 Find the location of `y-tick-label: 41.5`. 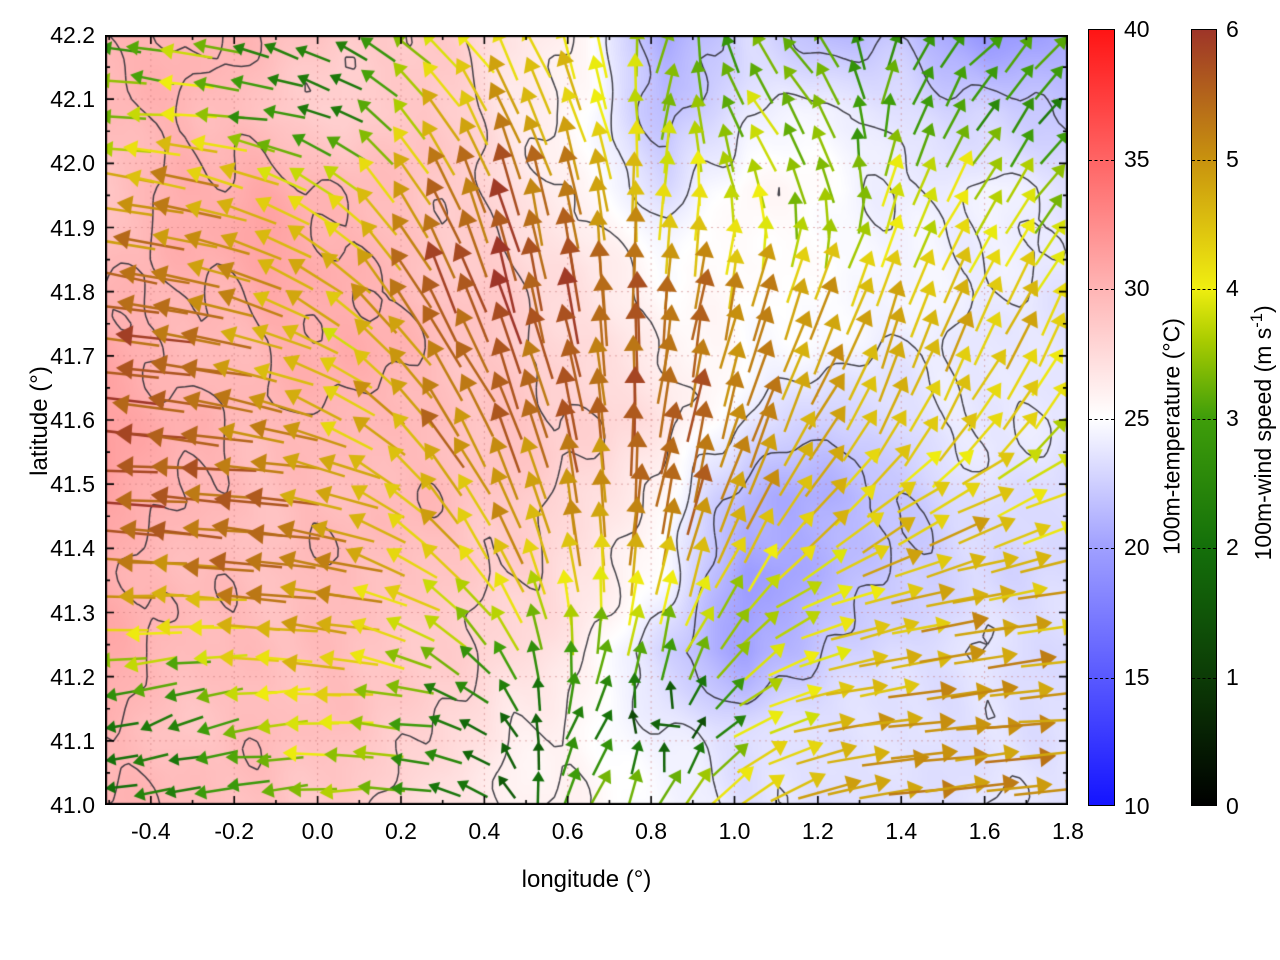

y-tick-label: 41.5 is located at coordinates (72, 484).